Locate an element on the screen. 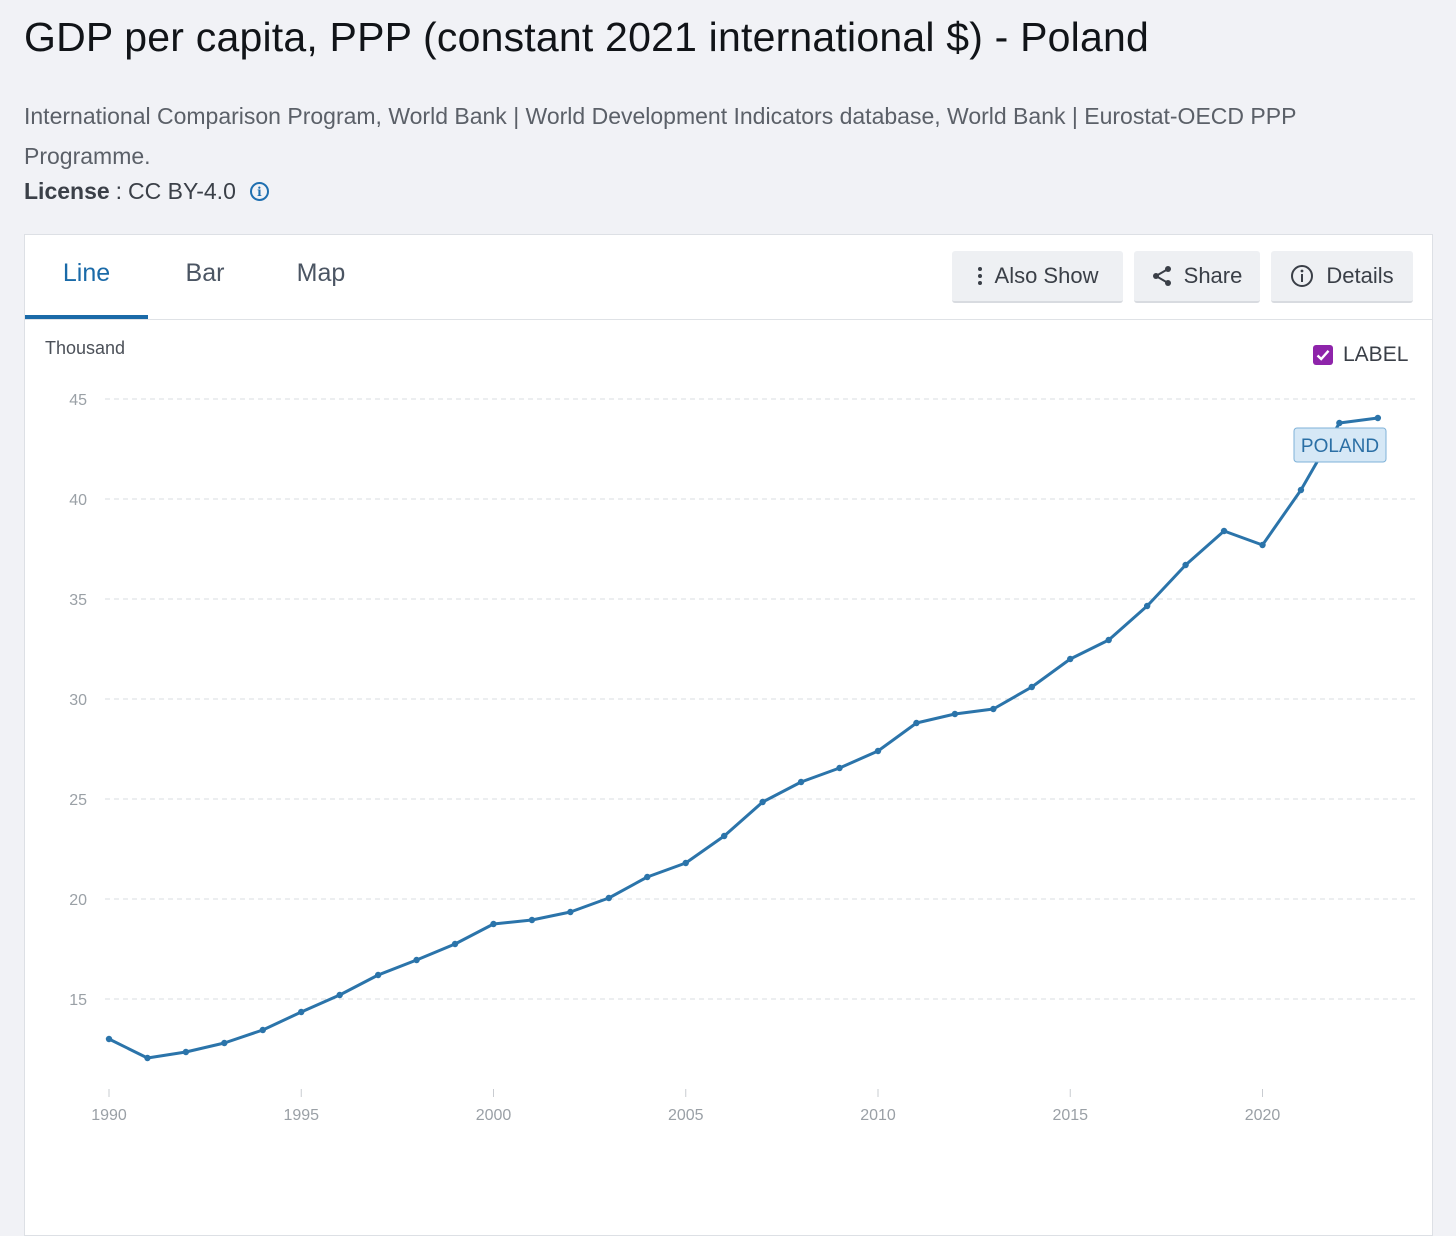  x-tick-label: 1990 is located at coordinates (109, 1115).